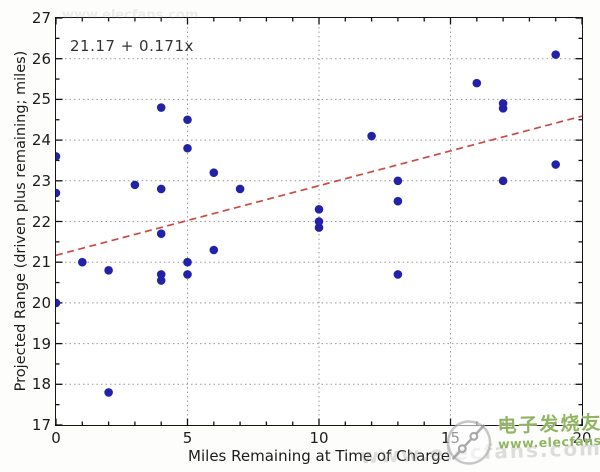  What do you see at coordinates (41, 58) in the screenshot?
I see `y-tick-label: 26` at bounding box center [41, 58].